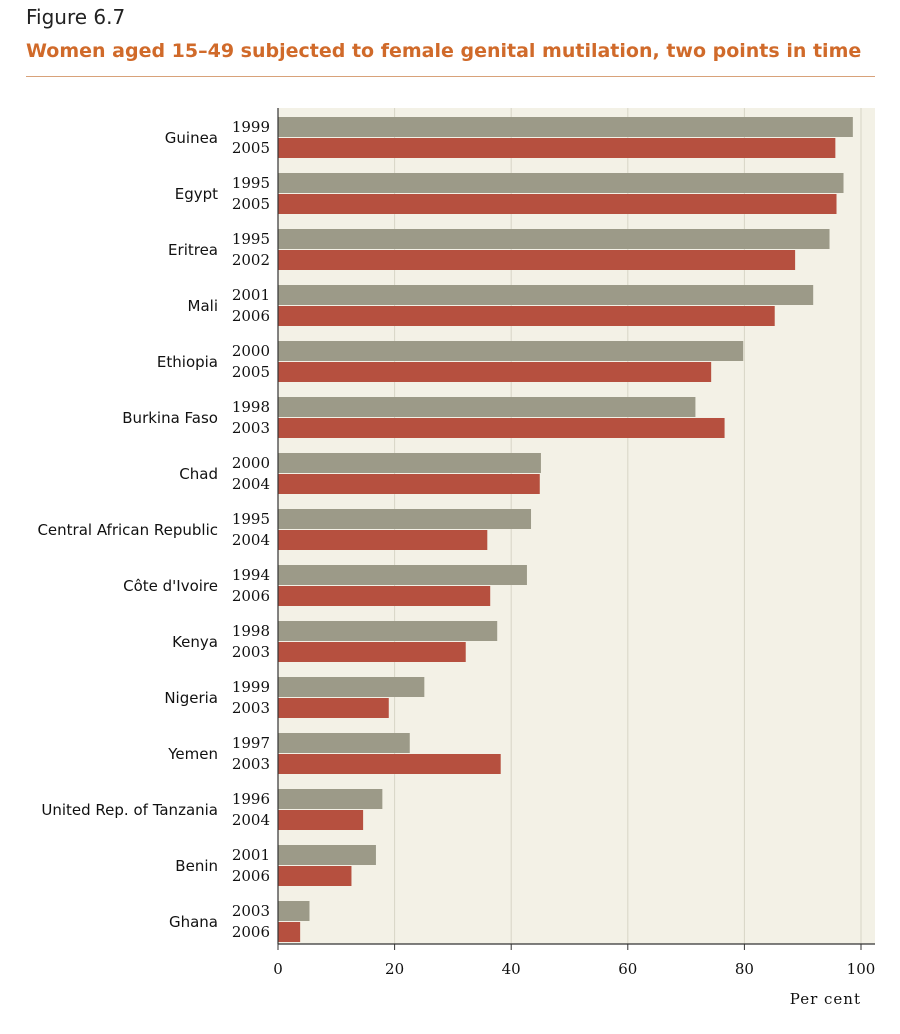 This screenshot has height=1034, width=900. What do you see at coordinates (129, 810) in the screenshot?
I see `category-label: United Rep. of Tanzania` at bounding box center [129, 810].